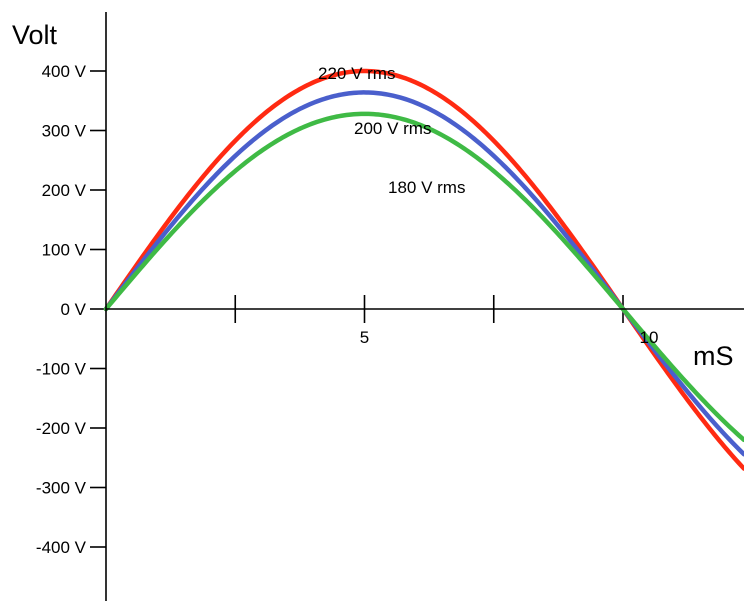 The width and height of the screenshot is (744, 601). I want to click on y-tick-label: -100 V, so click(61, 369).